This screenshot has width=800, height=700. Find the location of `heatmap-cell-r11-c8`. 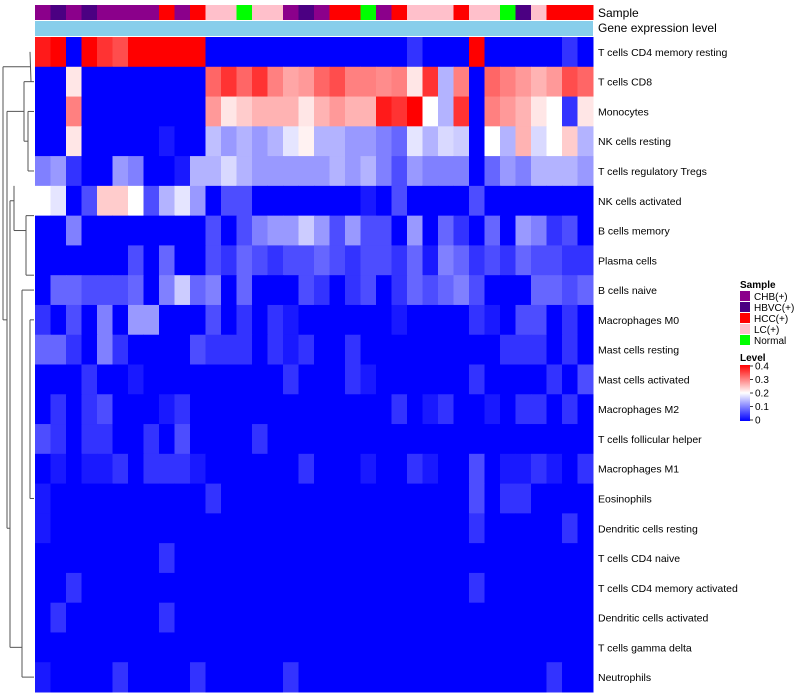

heatmap-cell-r11-c8 is located at coordinates (151, 349).